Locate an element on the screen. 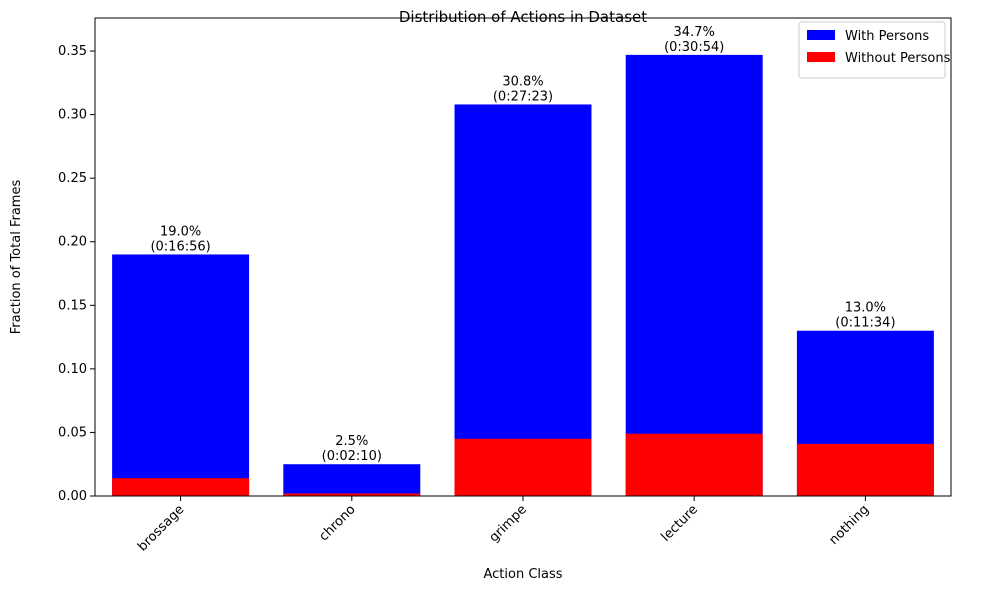 The image size is (989, 590). y-tick-label: 0.10 is located at coordinates (72, 369).